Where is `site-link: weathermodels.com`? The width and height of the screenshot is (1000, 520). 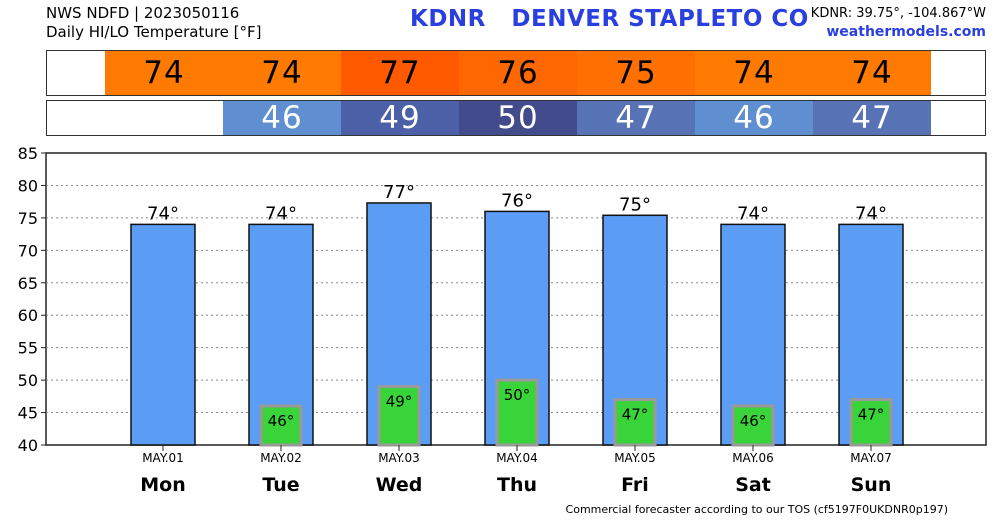
site-link: weathermodels.com is located at coordinates (906, 32).